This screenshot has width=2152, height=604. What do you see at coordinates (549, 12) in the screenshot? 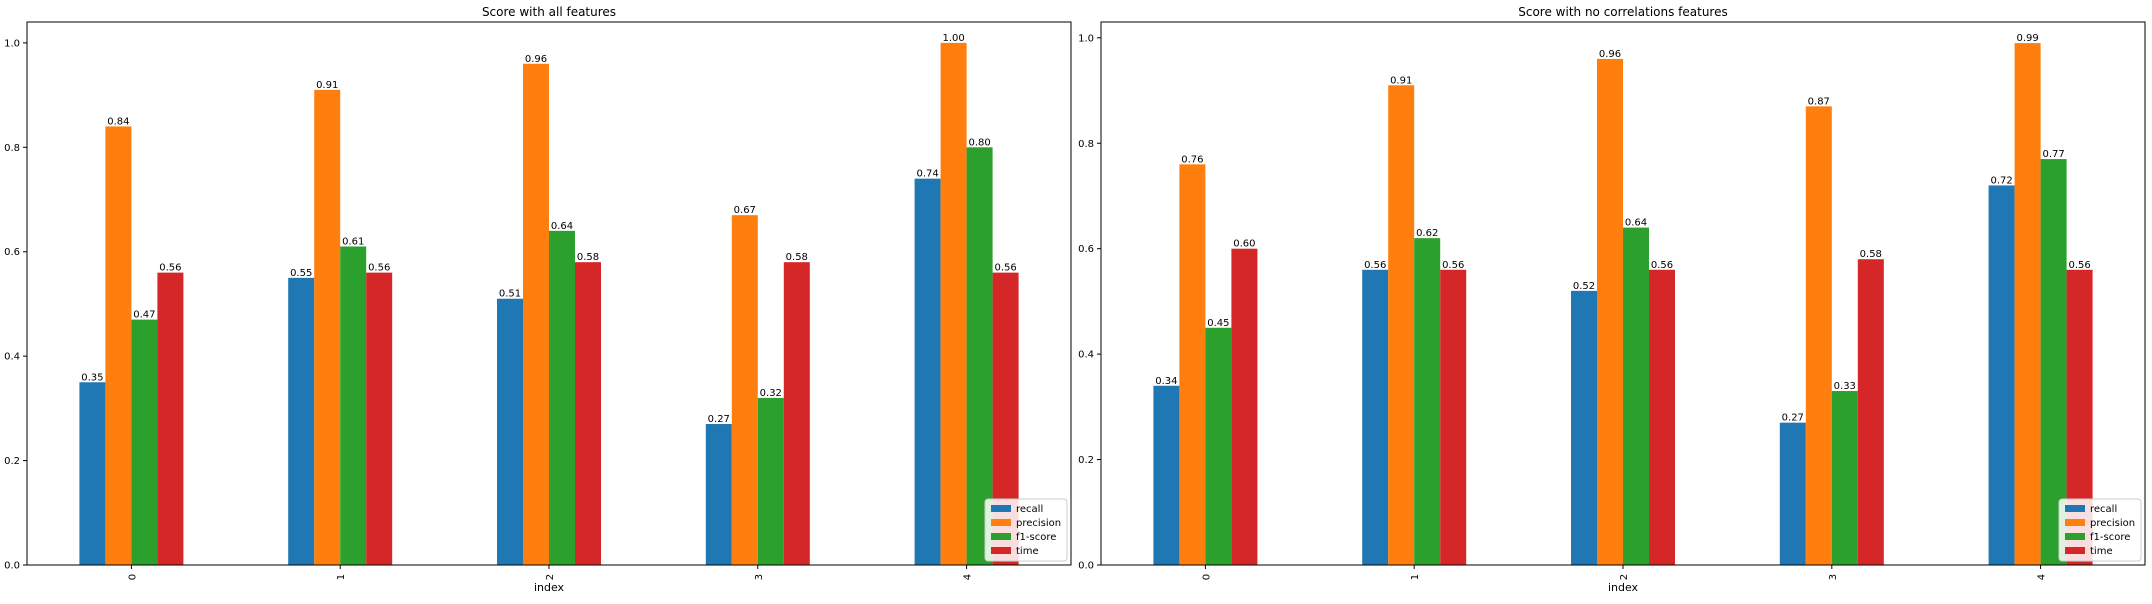
I see `chart-title: Score with all features` at bounding box center [549, 12].